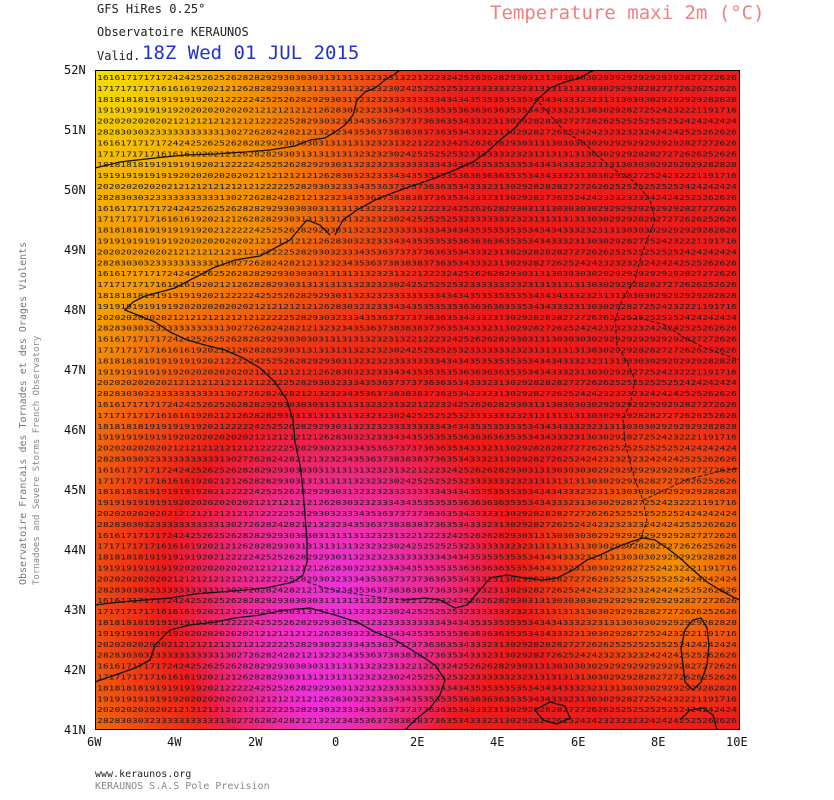  Describe the element at coordinates (119, 56) in the screenshot. I see `valid-label: Valid.` at that location.